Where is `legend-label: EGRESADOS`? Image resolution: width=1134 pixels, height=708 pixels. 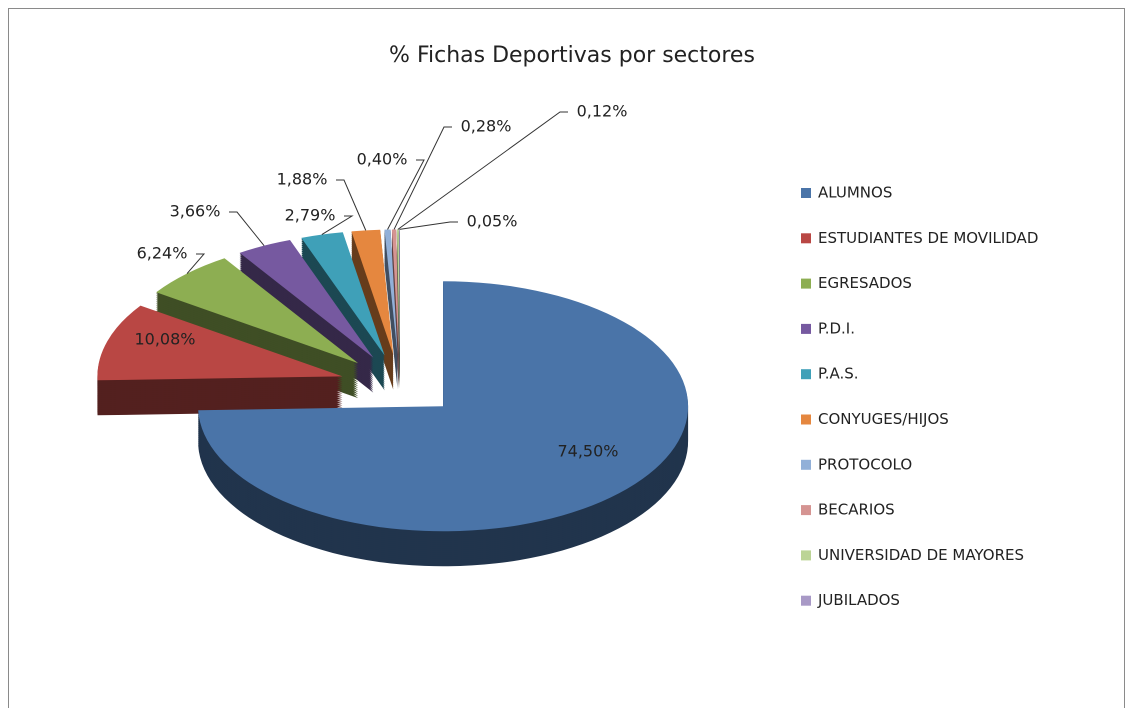 legend-label: EGRESADOS is located at coordinates (865, 283).